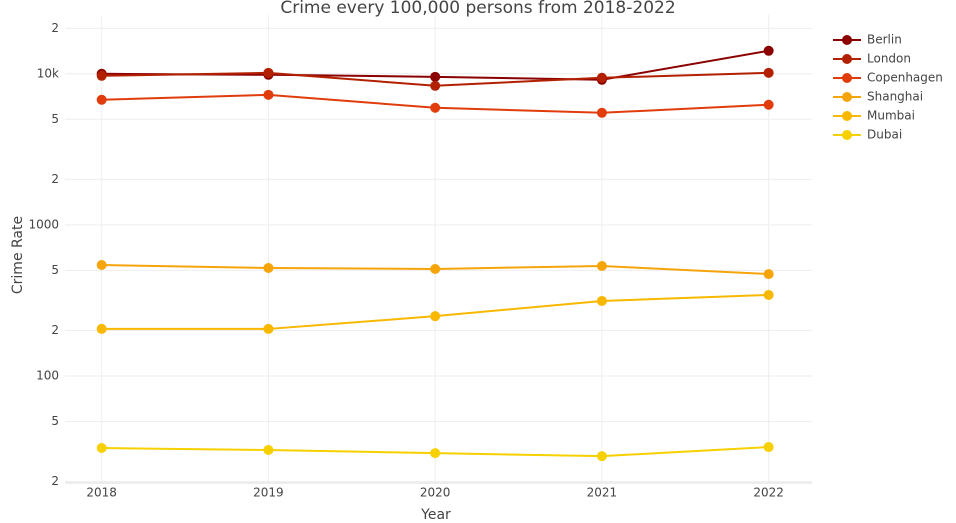 This screenshot has height=523, width=956. What do you see at coordinates (891, 116) in the screenshot?
I see `legend-label: Mumbai` at bounding box center [891, 116].